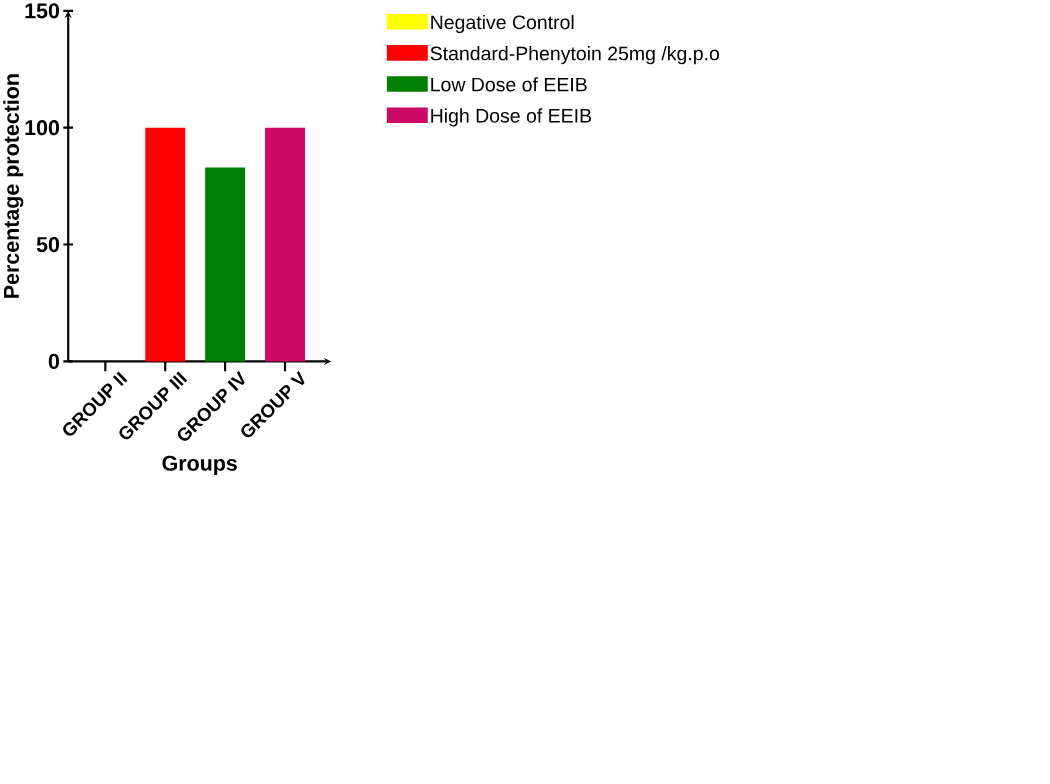 This screenshot has height=784, width=1050. I want to click on legend-label: Low Dose of EEIB, so click(509, 84).